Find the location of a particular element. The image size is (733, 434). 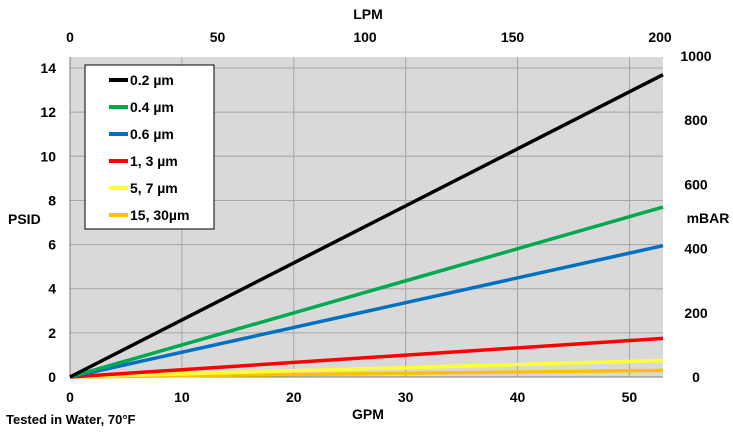

x2-tick-label: 150 is located at coordinates (513, 37).